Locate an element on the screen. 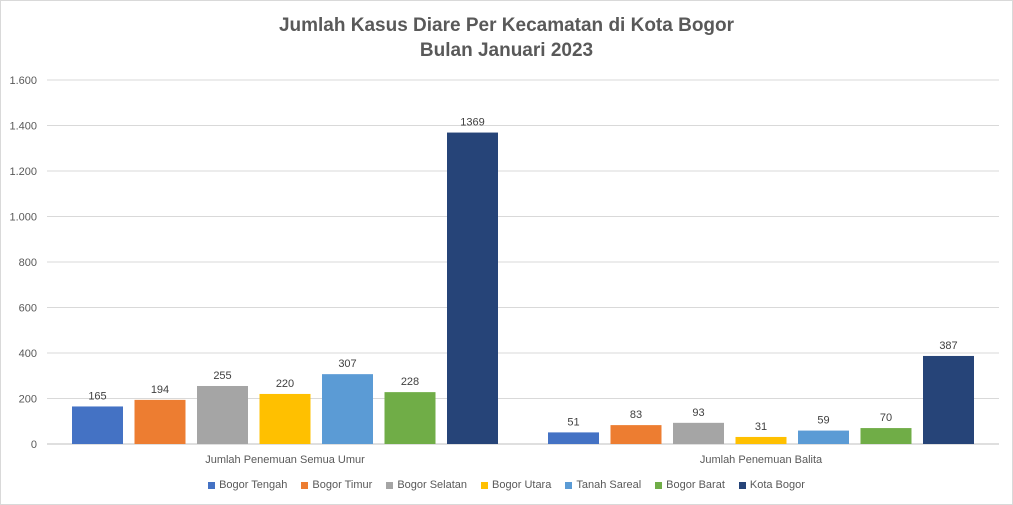  data-label: 220 is located at coordinates (285, 384).